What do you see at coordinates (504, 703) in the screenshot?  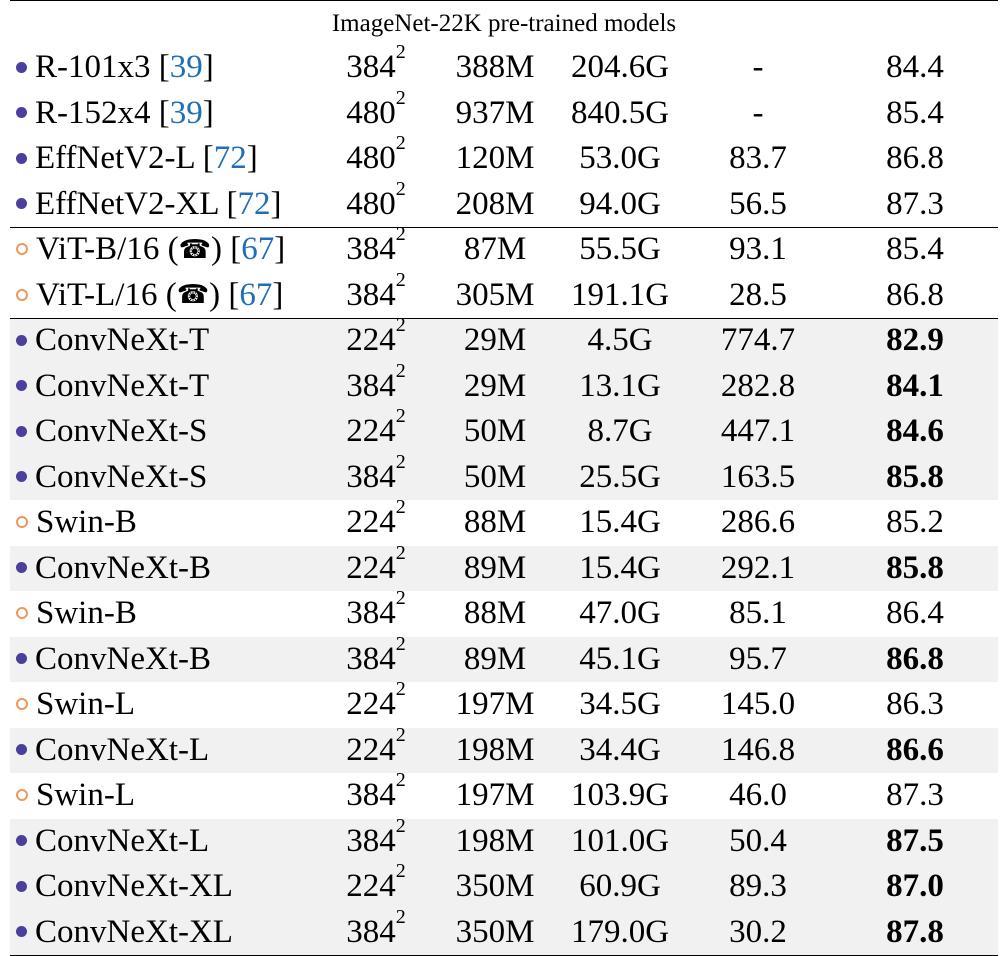 I see `table-row: Swin-L 2242 197M 34.5G 145.0 86.3` at bounding box center [504, 703].